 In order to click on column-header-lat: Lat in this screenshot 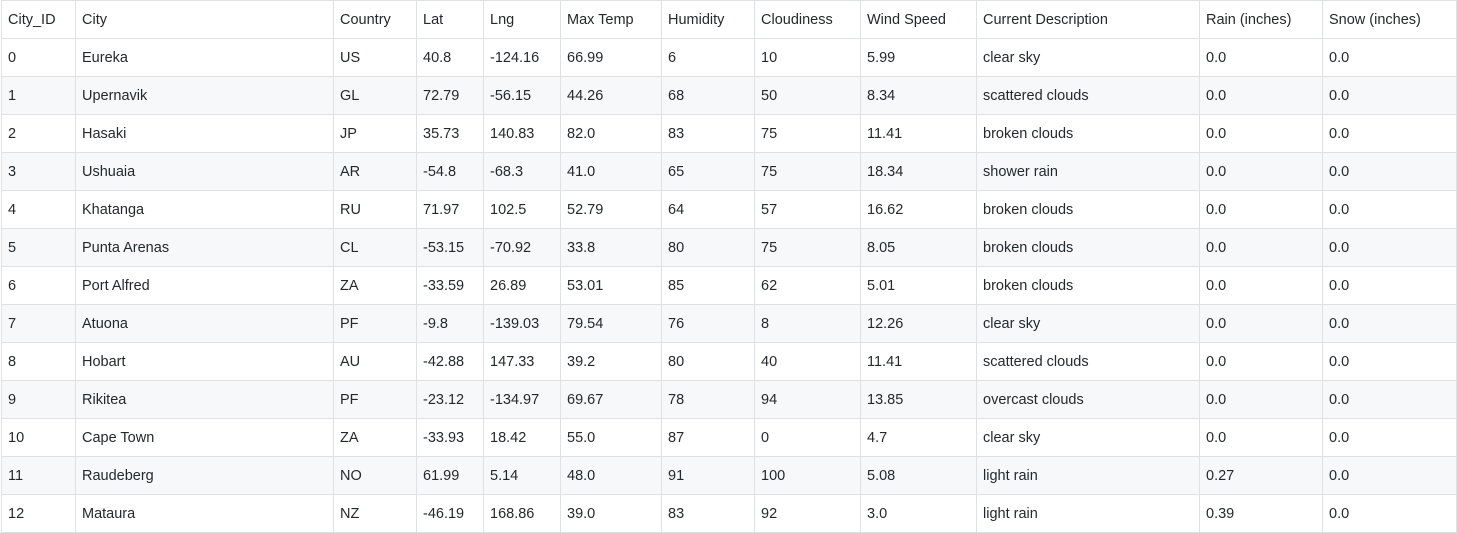, I will do `click(450, 19)`.